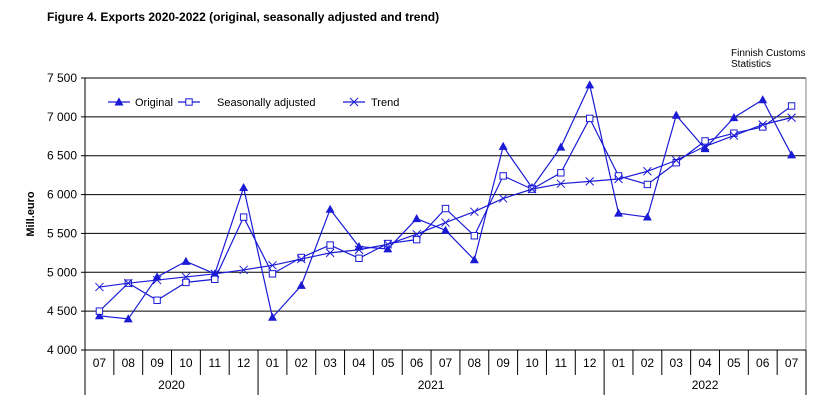  Describe the element at coordinates (62, 272) in the screenshot. I see `y-tick-label: 5 000` at that location.